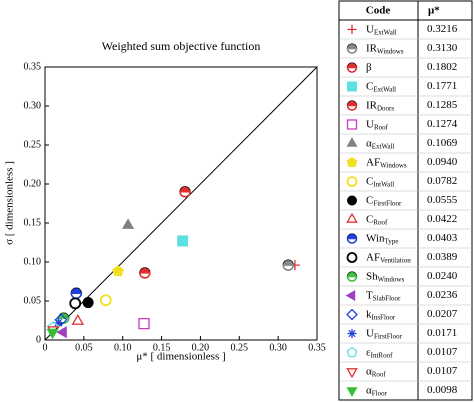 The height and width of the screenshot is (402, 474). Describe the element at coordinates (442, 29) in the screenshot. I see `table-value: 0.3216` at that location.